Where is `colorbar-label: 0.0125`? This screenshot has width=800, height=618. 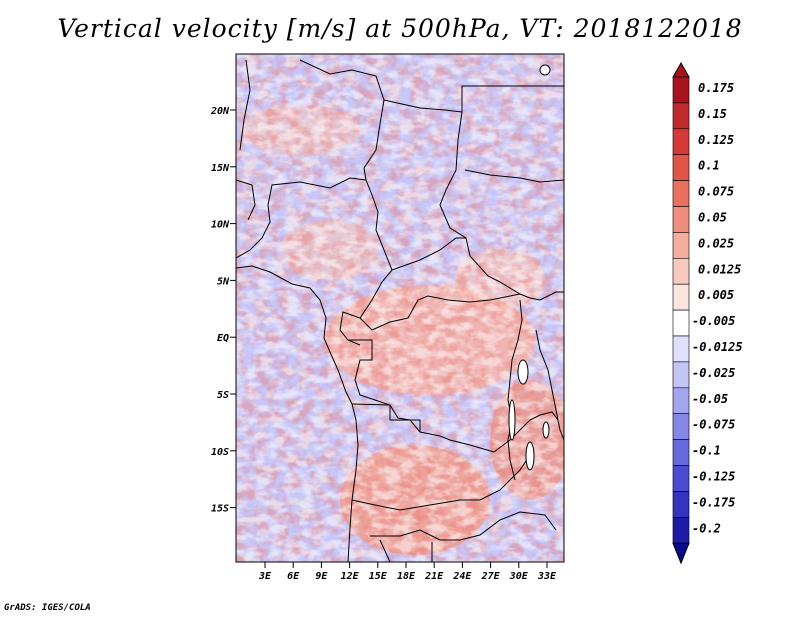 colorbar-label: 0.0125 is located at coordinates (719, 269).